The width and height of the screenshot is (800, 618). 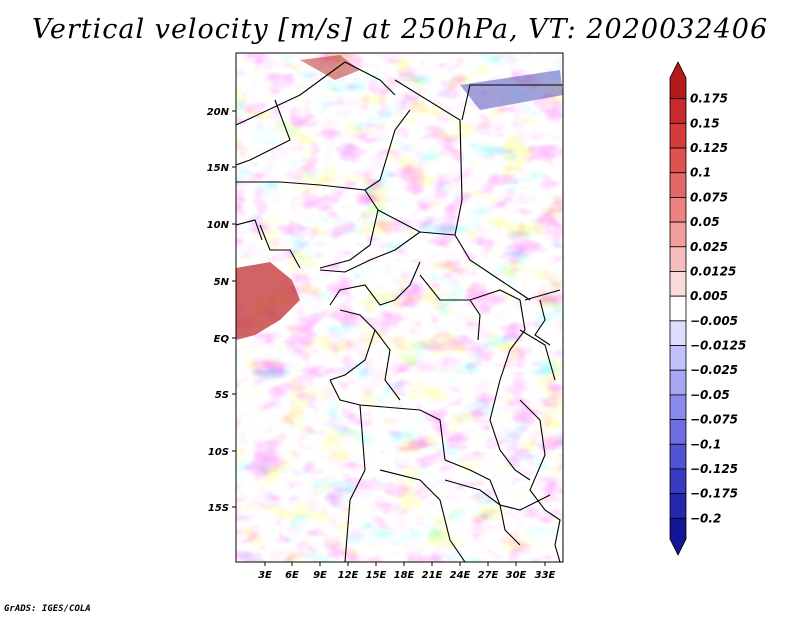 I want to click on colorbar-label: 0.175, so click(x=709, y=99).